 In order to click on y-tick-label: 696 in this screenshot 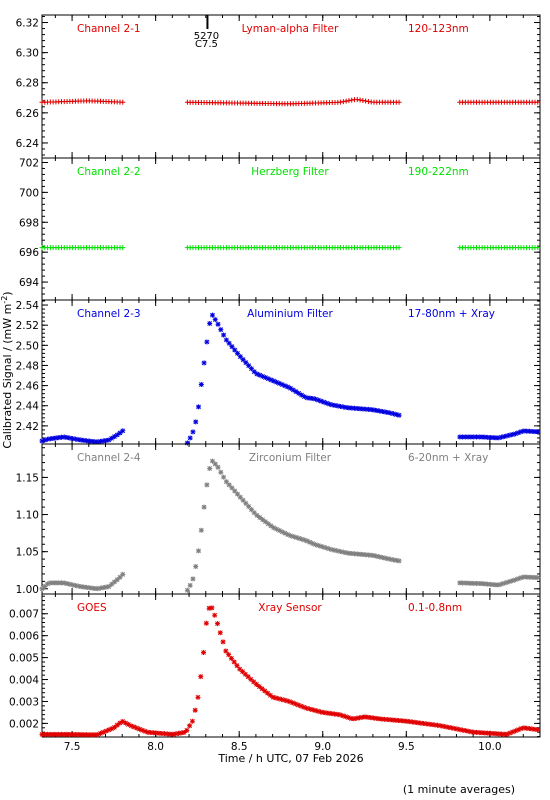, I will do `click(29, 253)`.